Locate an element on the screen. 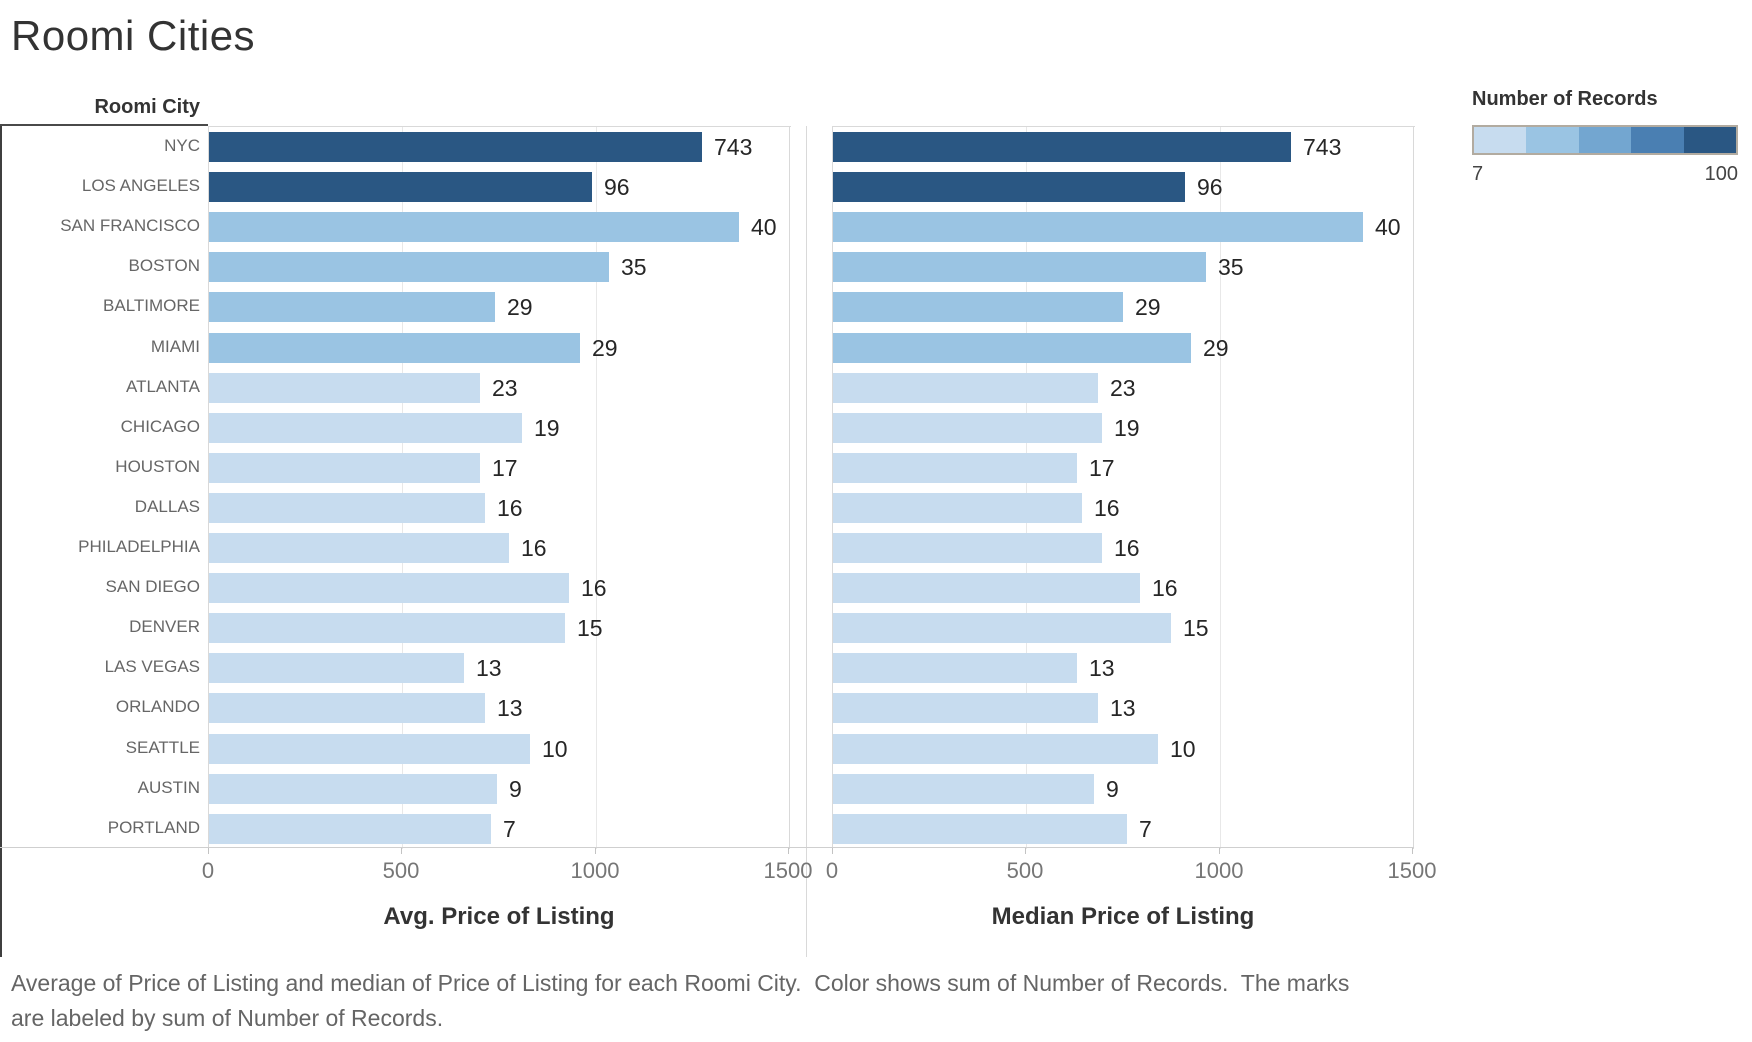 Image resolution: width=1752 pixels, height=1042 pixels. tick-label: 500 is located at coordinates (401, 870).